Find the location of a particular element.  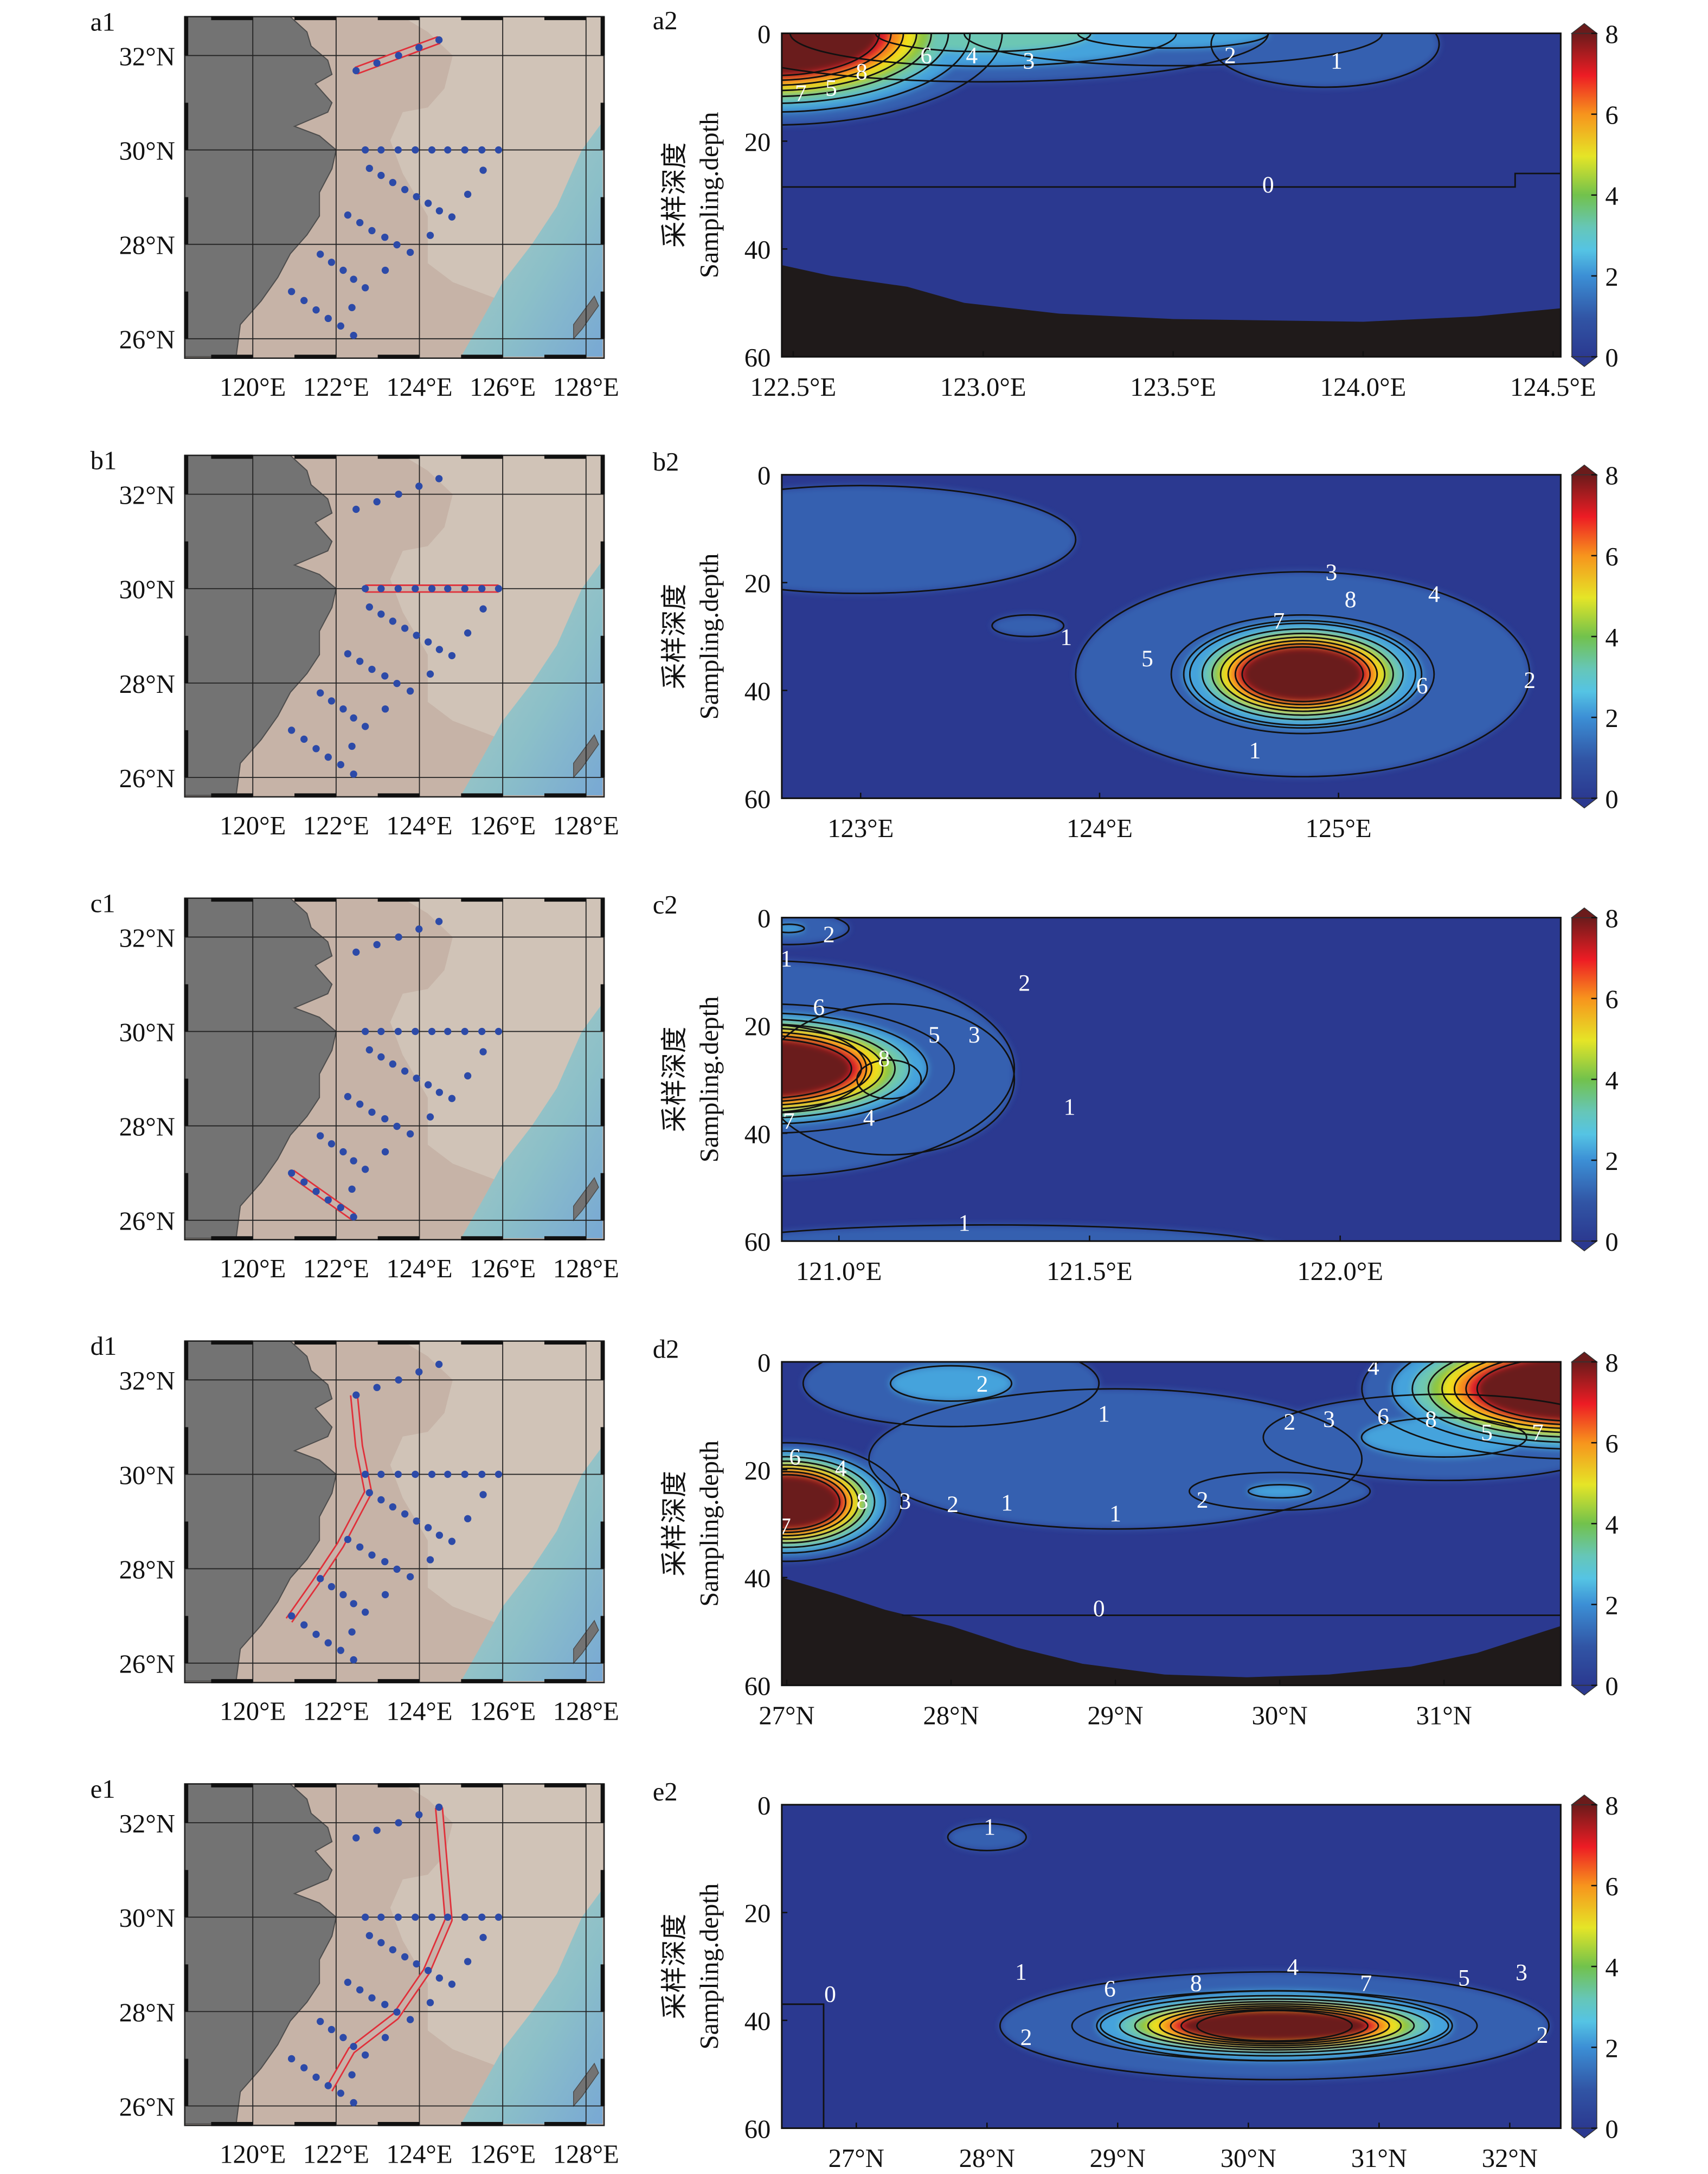

x-tick-label: 125°E is located at coordinates (1339, 828).